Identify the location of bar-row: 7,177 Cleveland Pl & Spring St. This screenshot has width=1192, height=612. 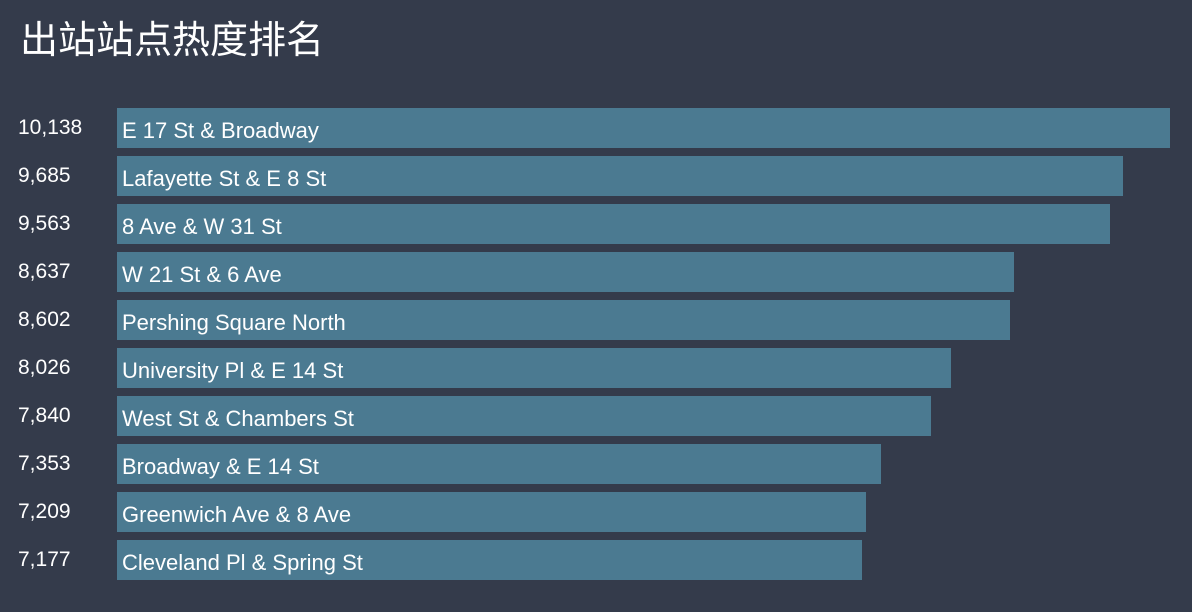
(596, 560).